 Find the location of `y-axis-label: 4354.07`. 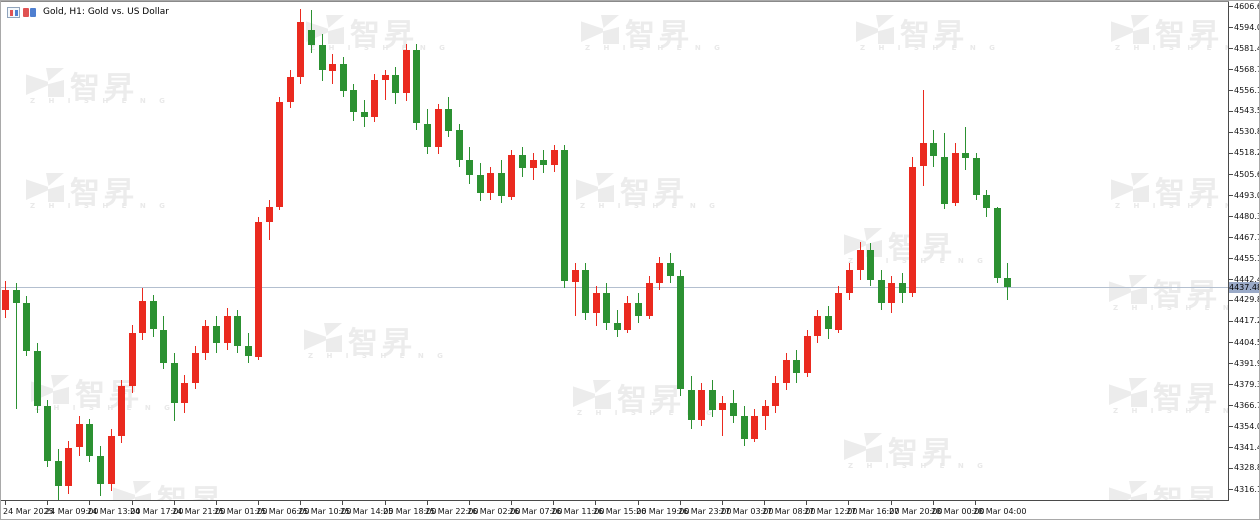

y-axis-label: 4354.07 is located at coordinates (1246, 426).